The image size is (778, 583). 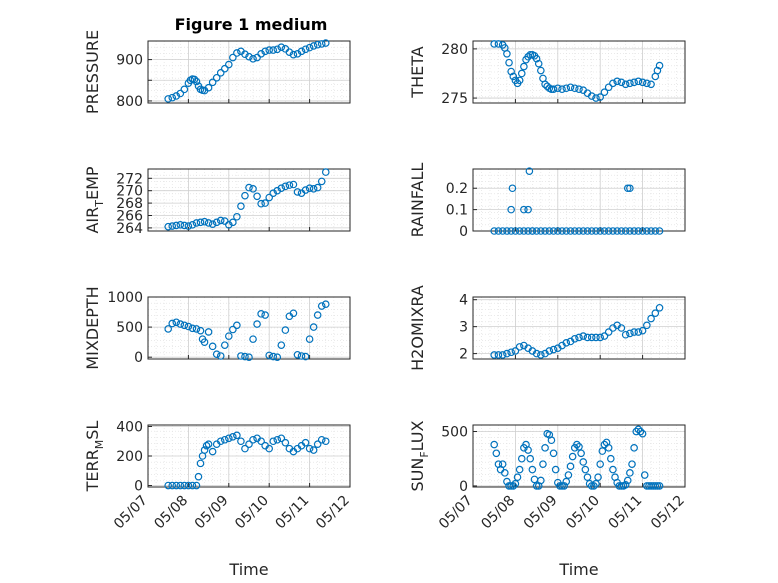 I want to click on ytick-label: 400, so click(x=129, y=427).